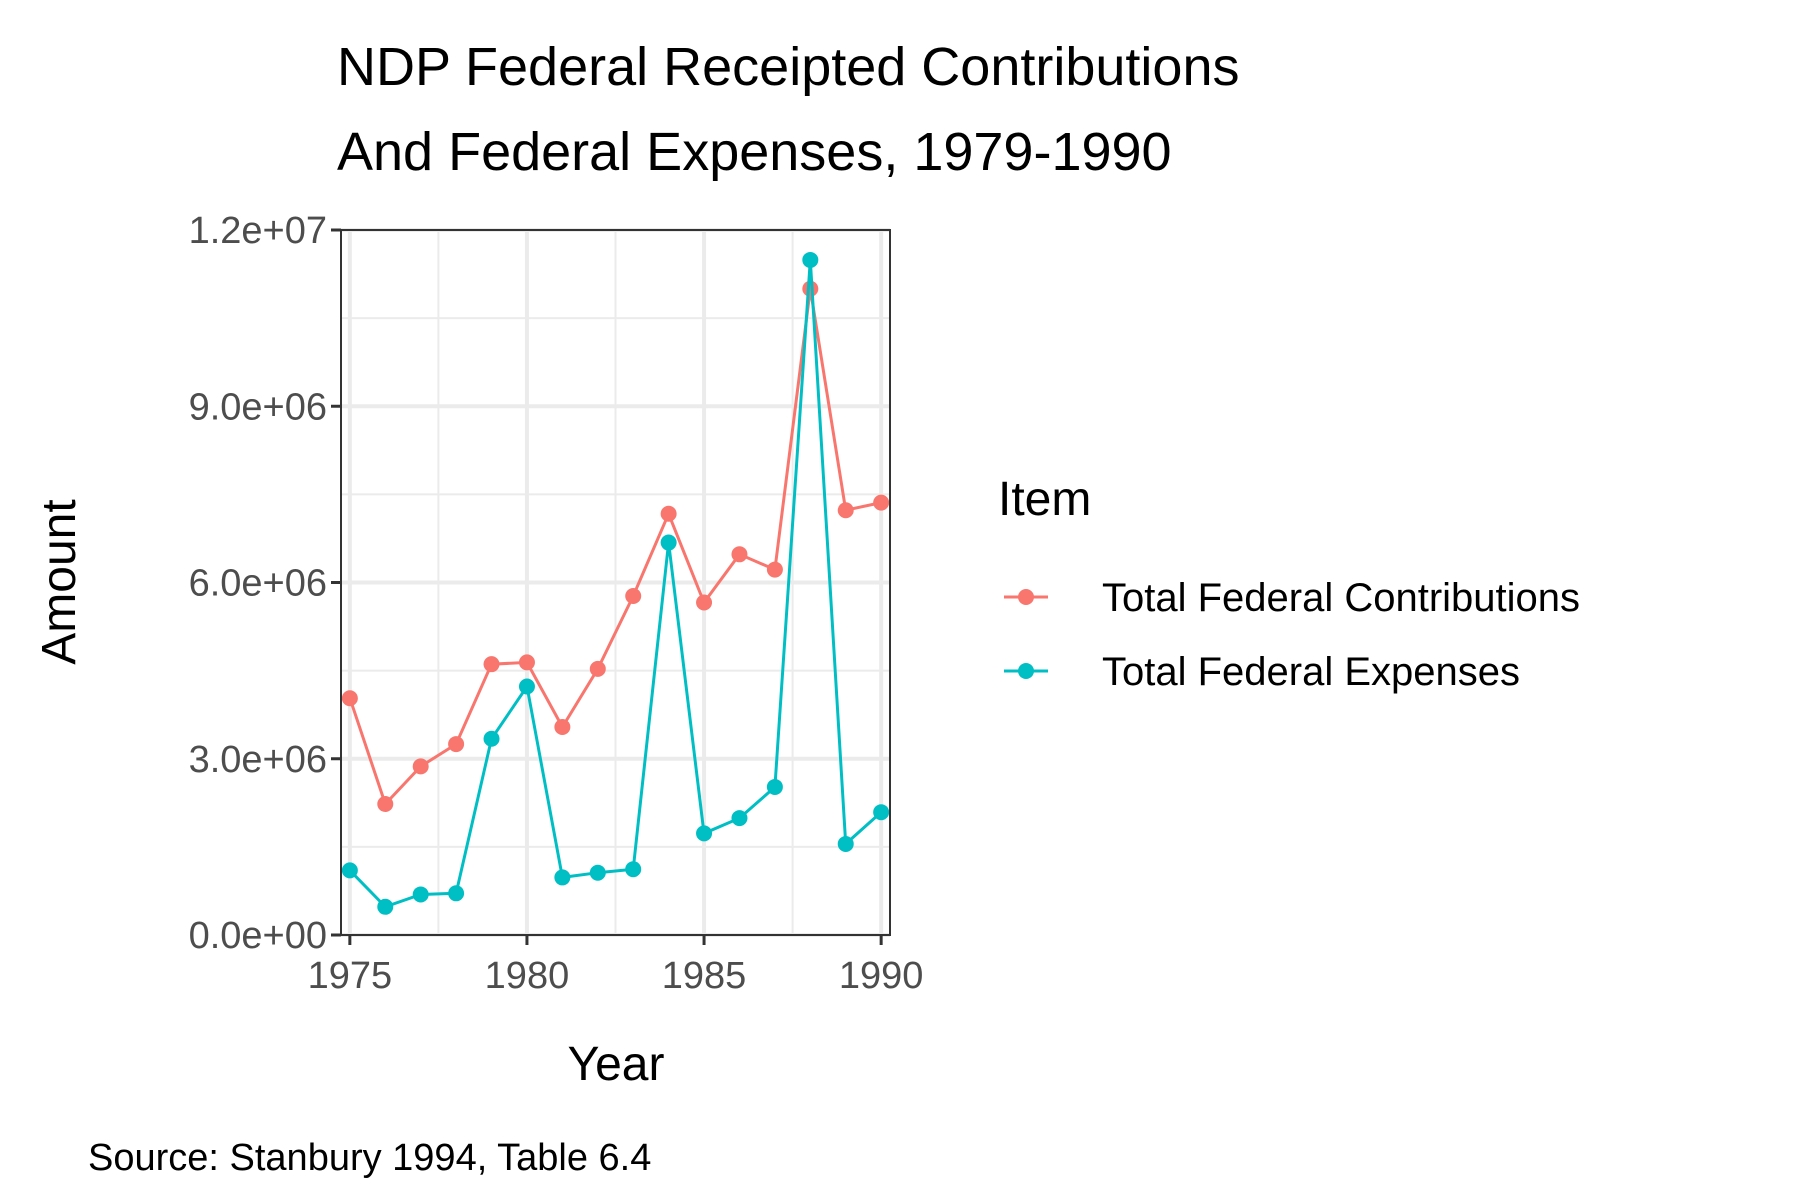  Describe the element at coordinates (258, 584) in the screenshot. I see `y-tick-label: 6.0e+06` at that location.